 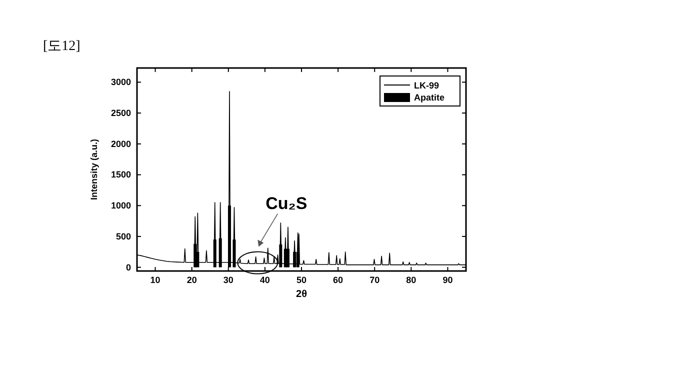 I want to click on x-tick-label: 60, so click(x=338, y=280).